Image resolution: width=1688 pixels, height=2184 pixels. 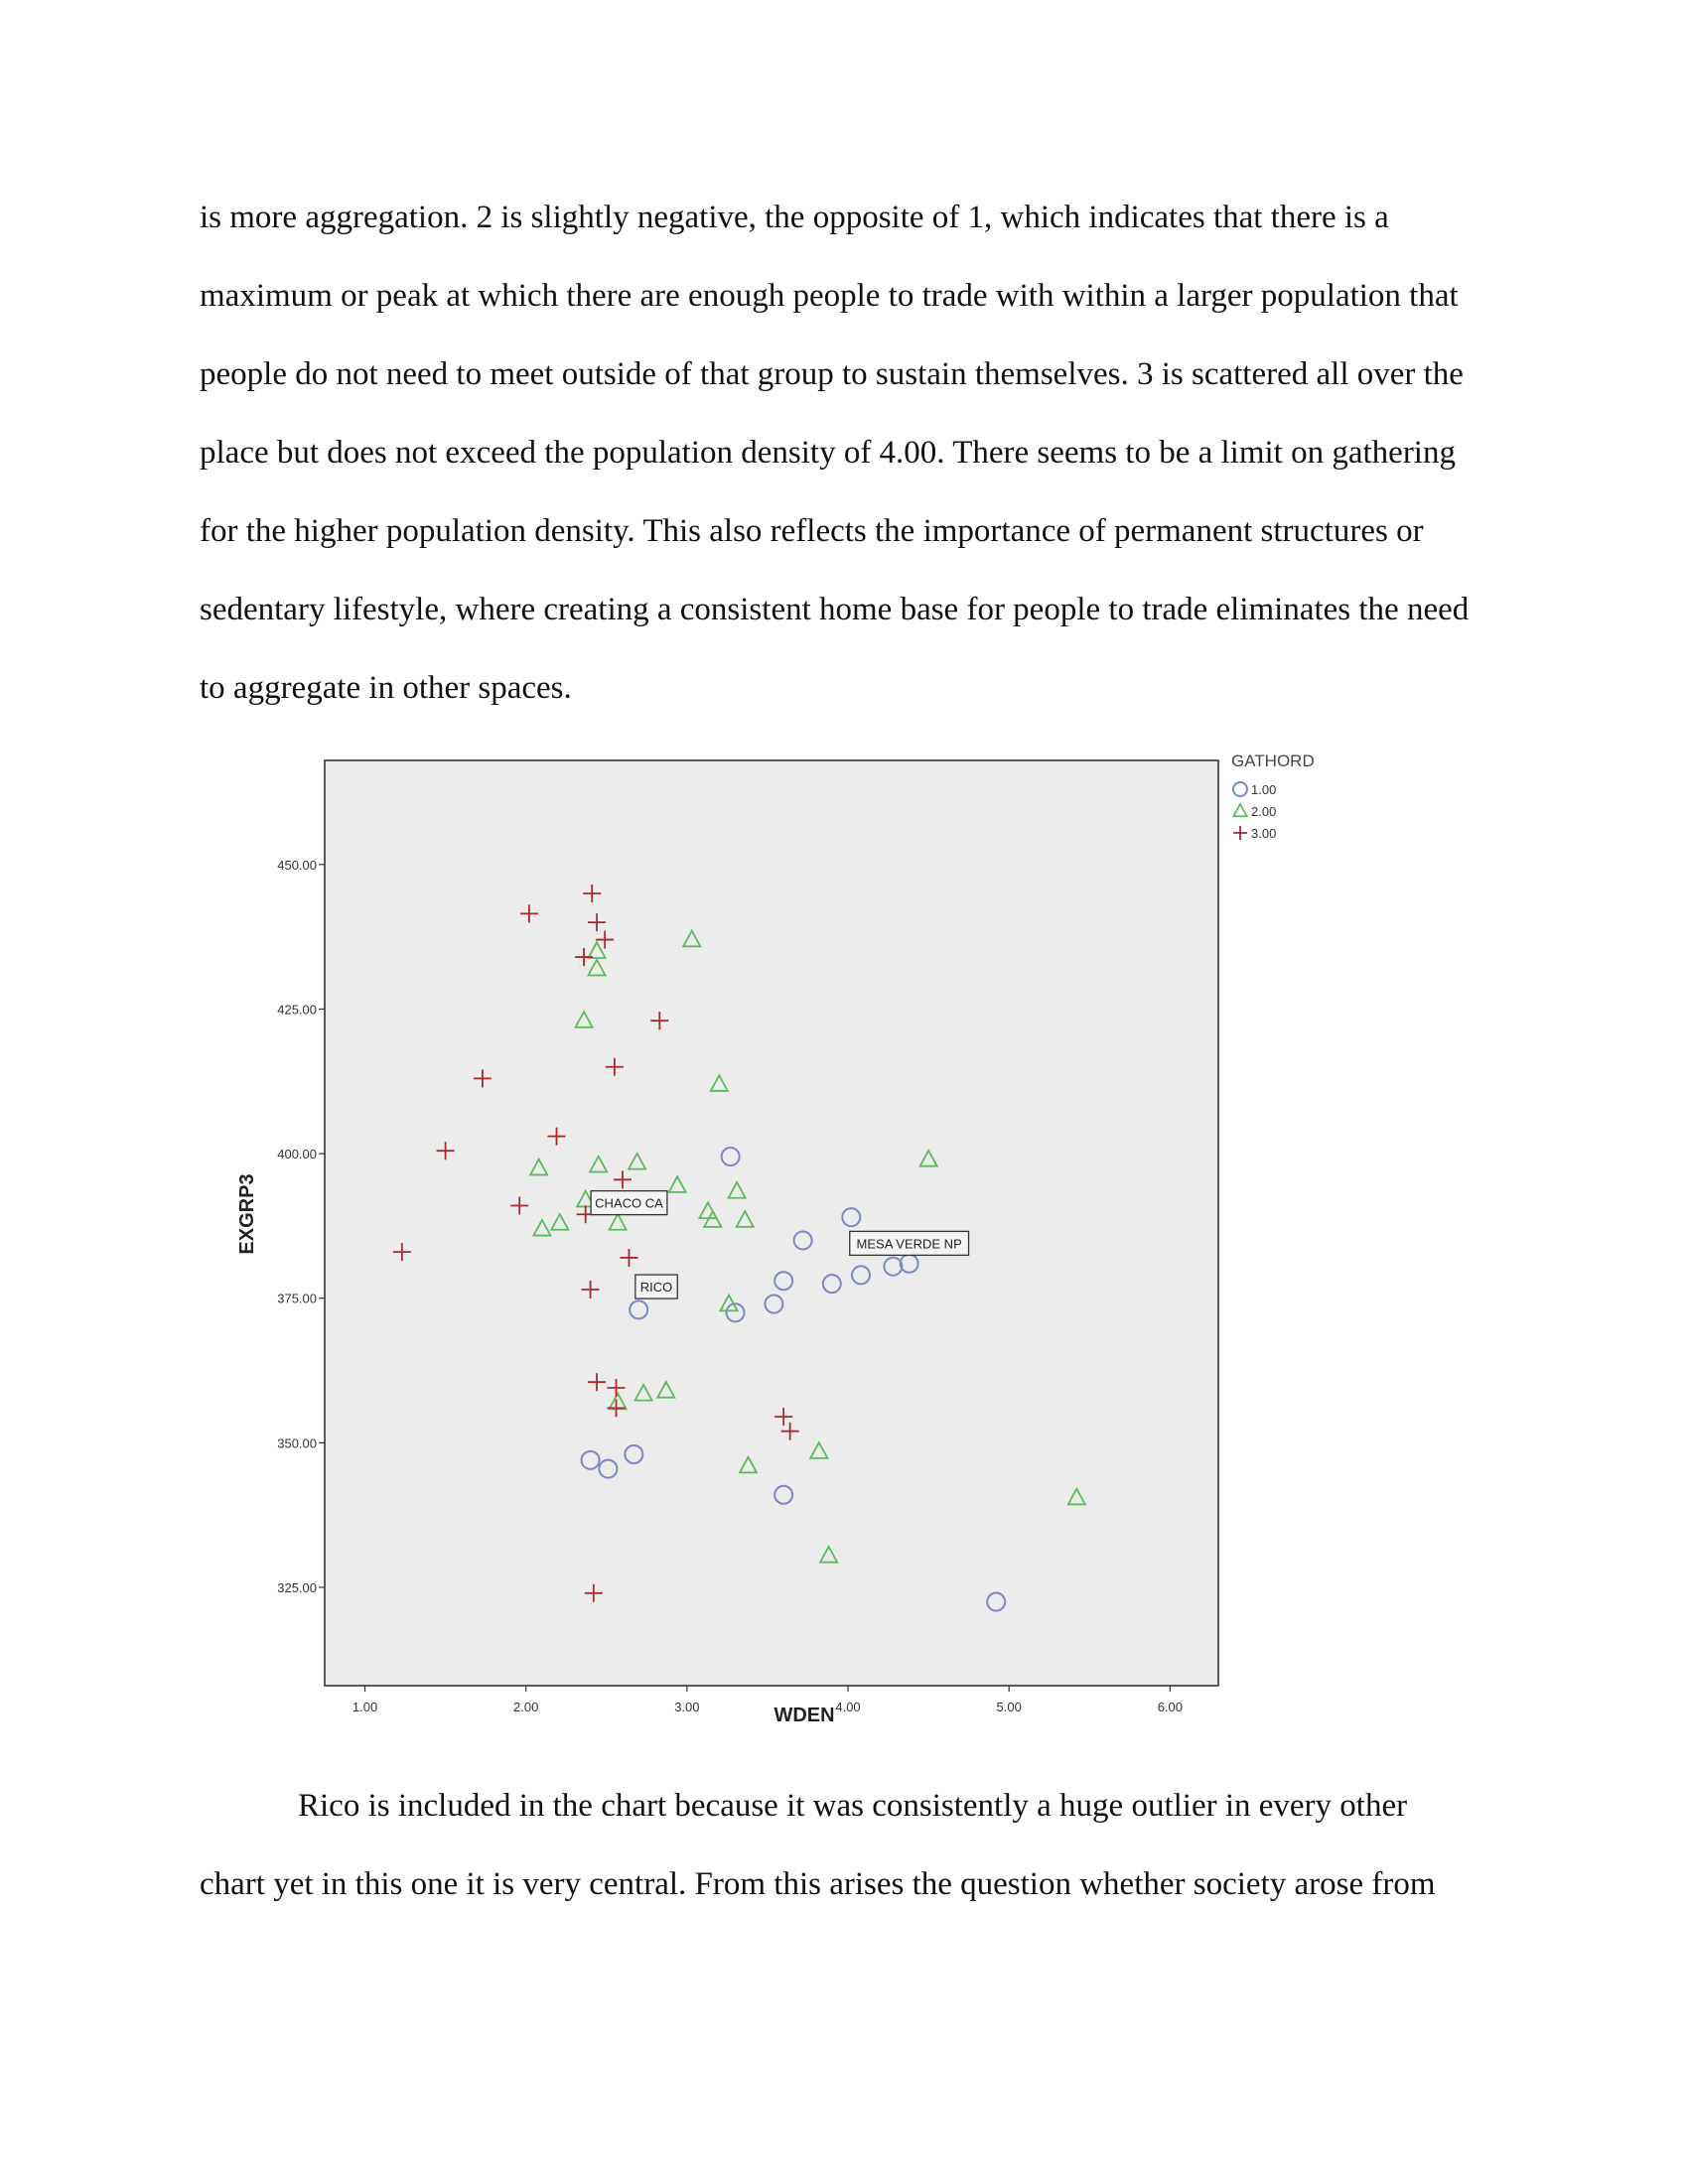 What do you see at coordinates (297, 1587) in the screenshot?
I see `y-tick-label: 325.00` at bounding box center [297, 1587].